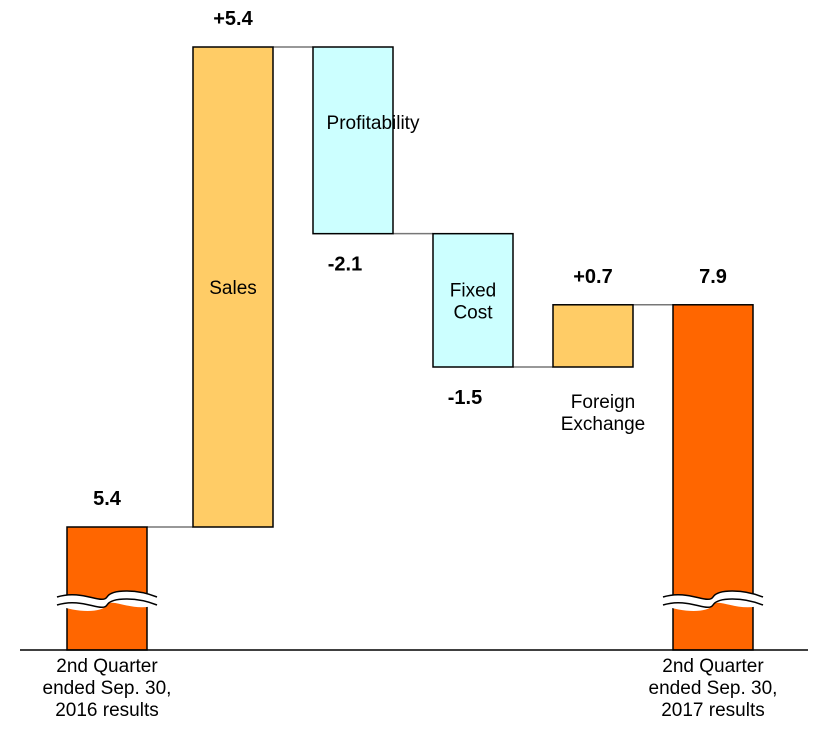 This screenshot has height=729, width=814. I want to click on category-label-sales: Sales, so click(233, 288).